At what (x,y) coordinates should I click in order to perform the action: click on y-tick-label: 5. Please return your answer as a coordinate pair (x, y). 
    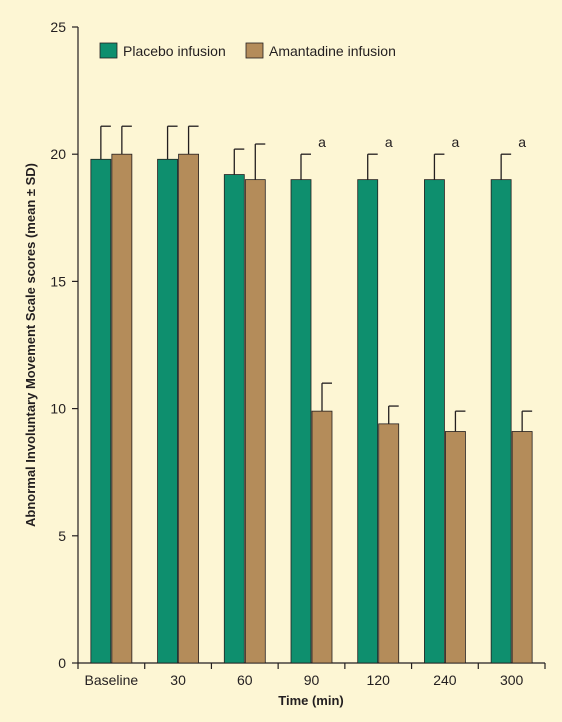
    Looking at the image, I should click on (62, 536).